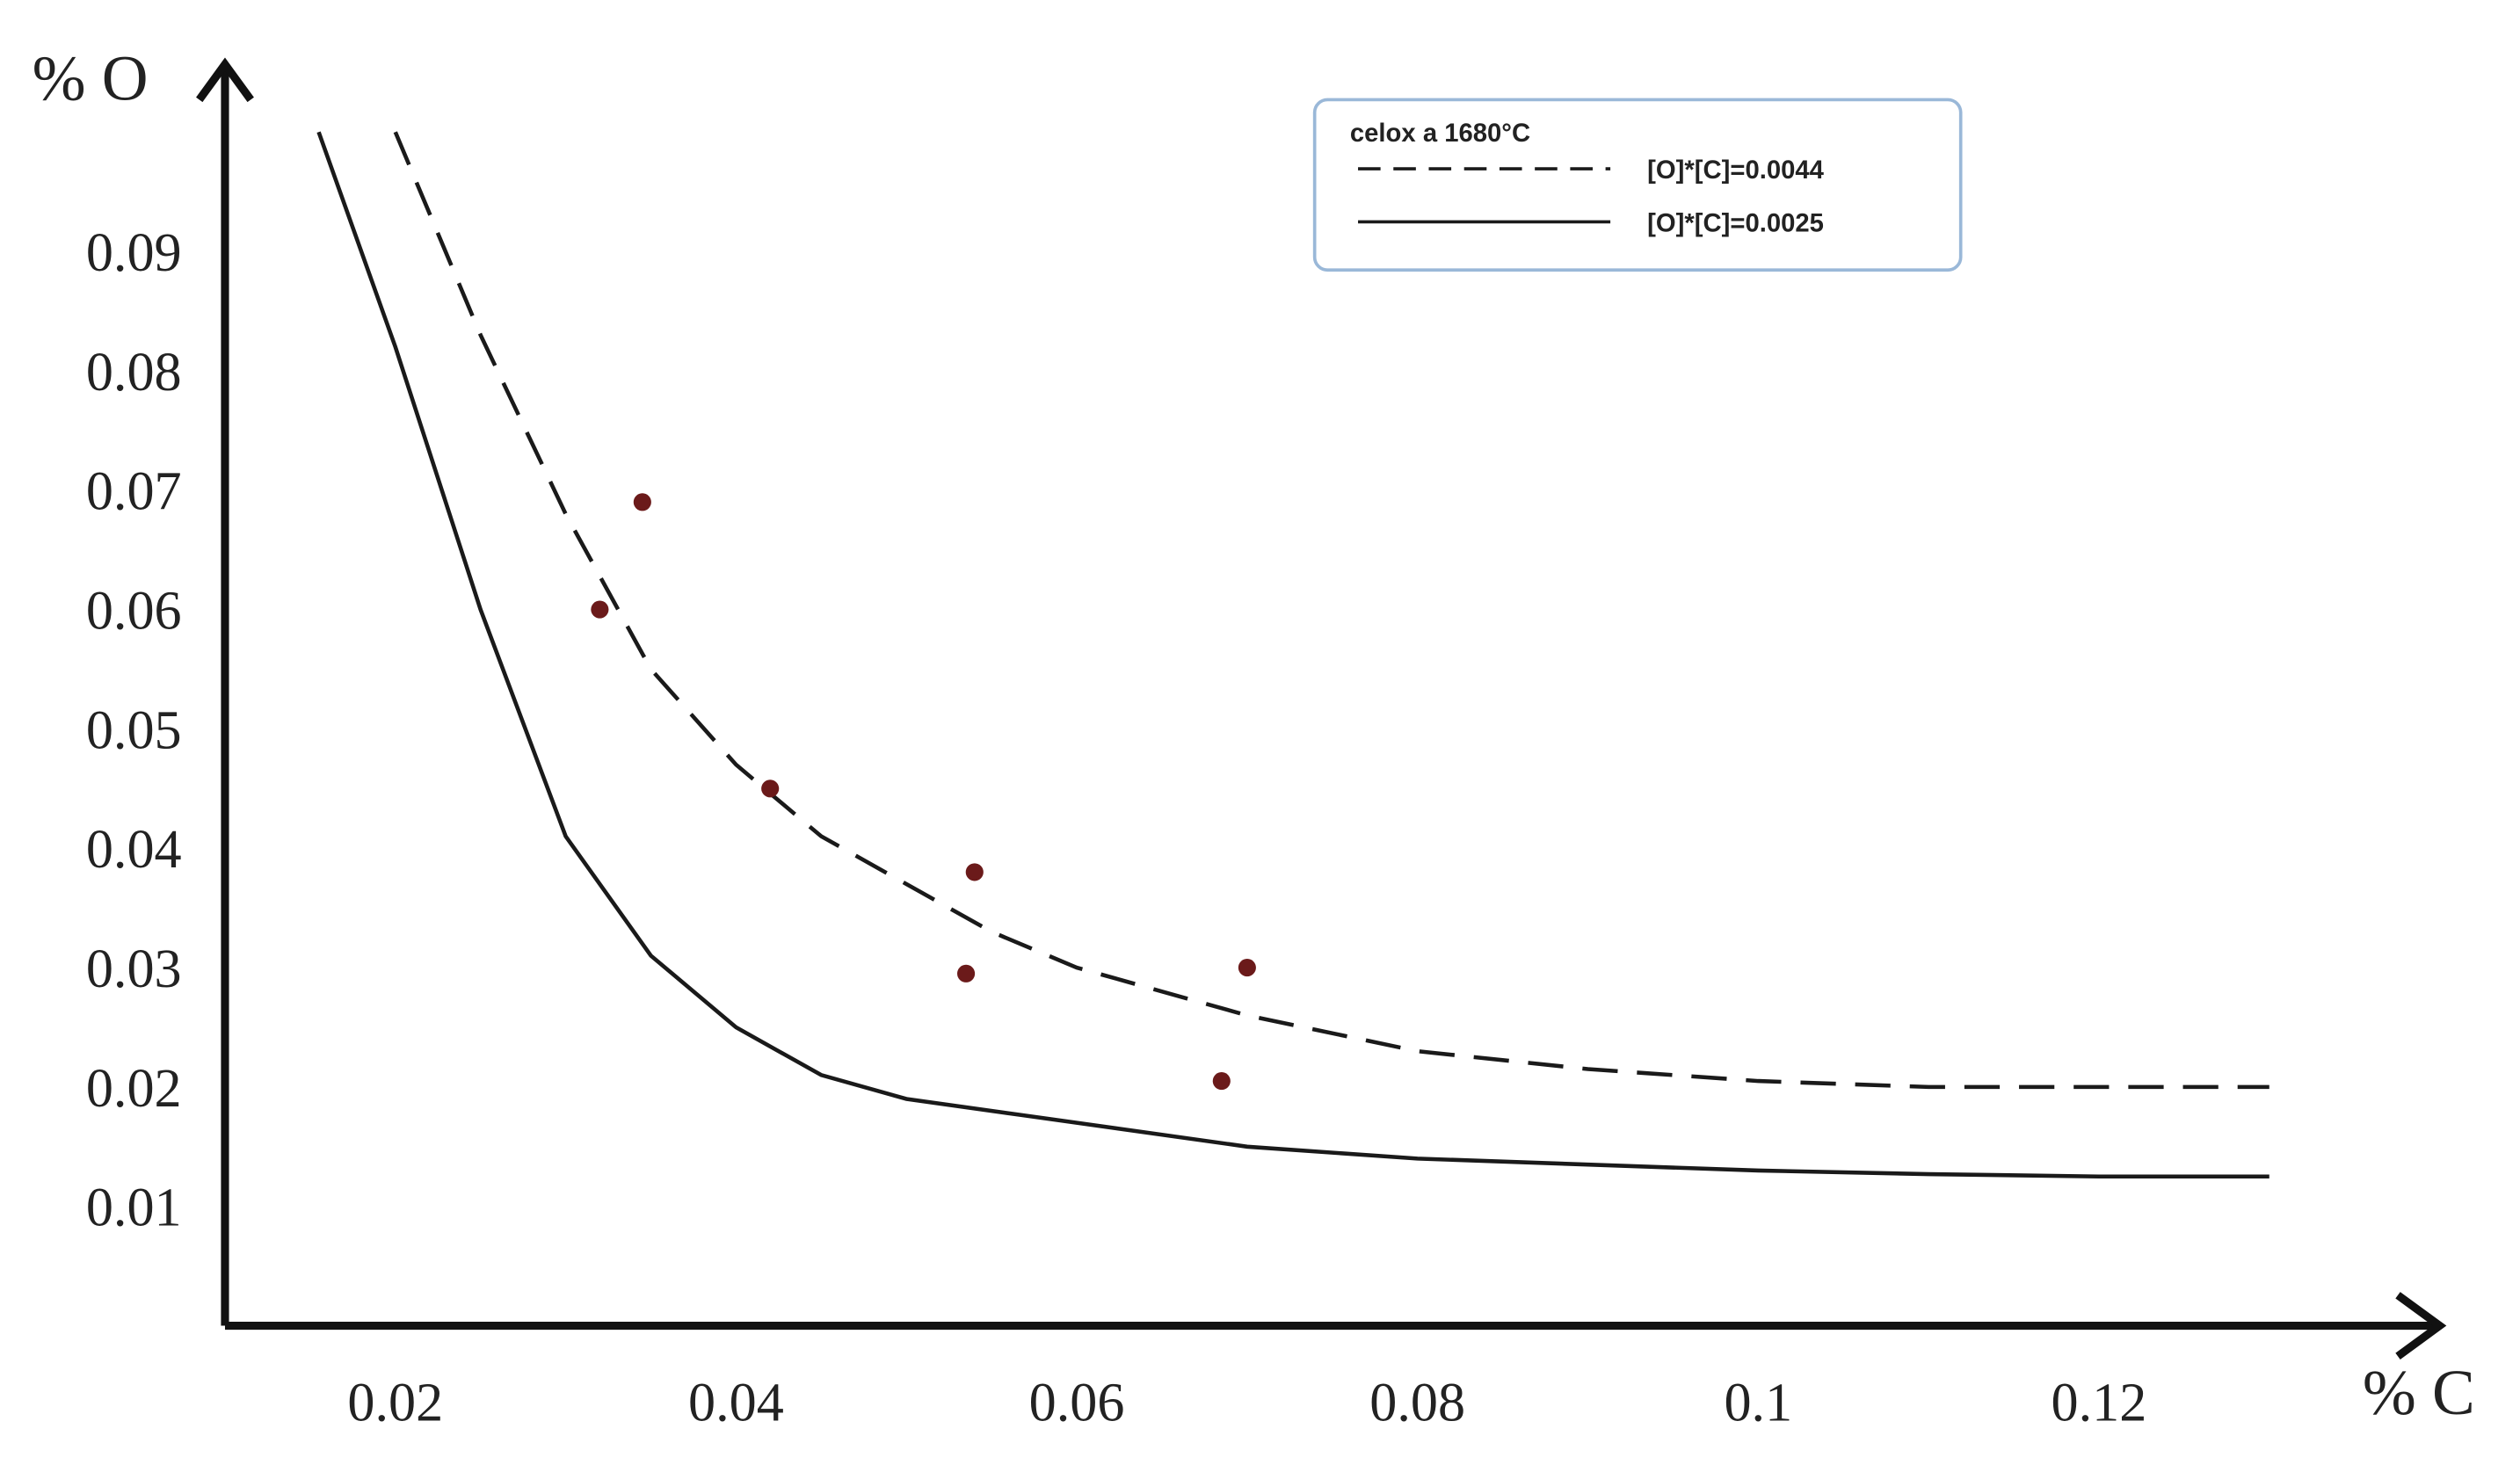  I want to click on y-tick-label: 0.01, so click(134, 1208).